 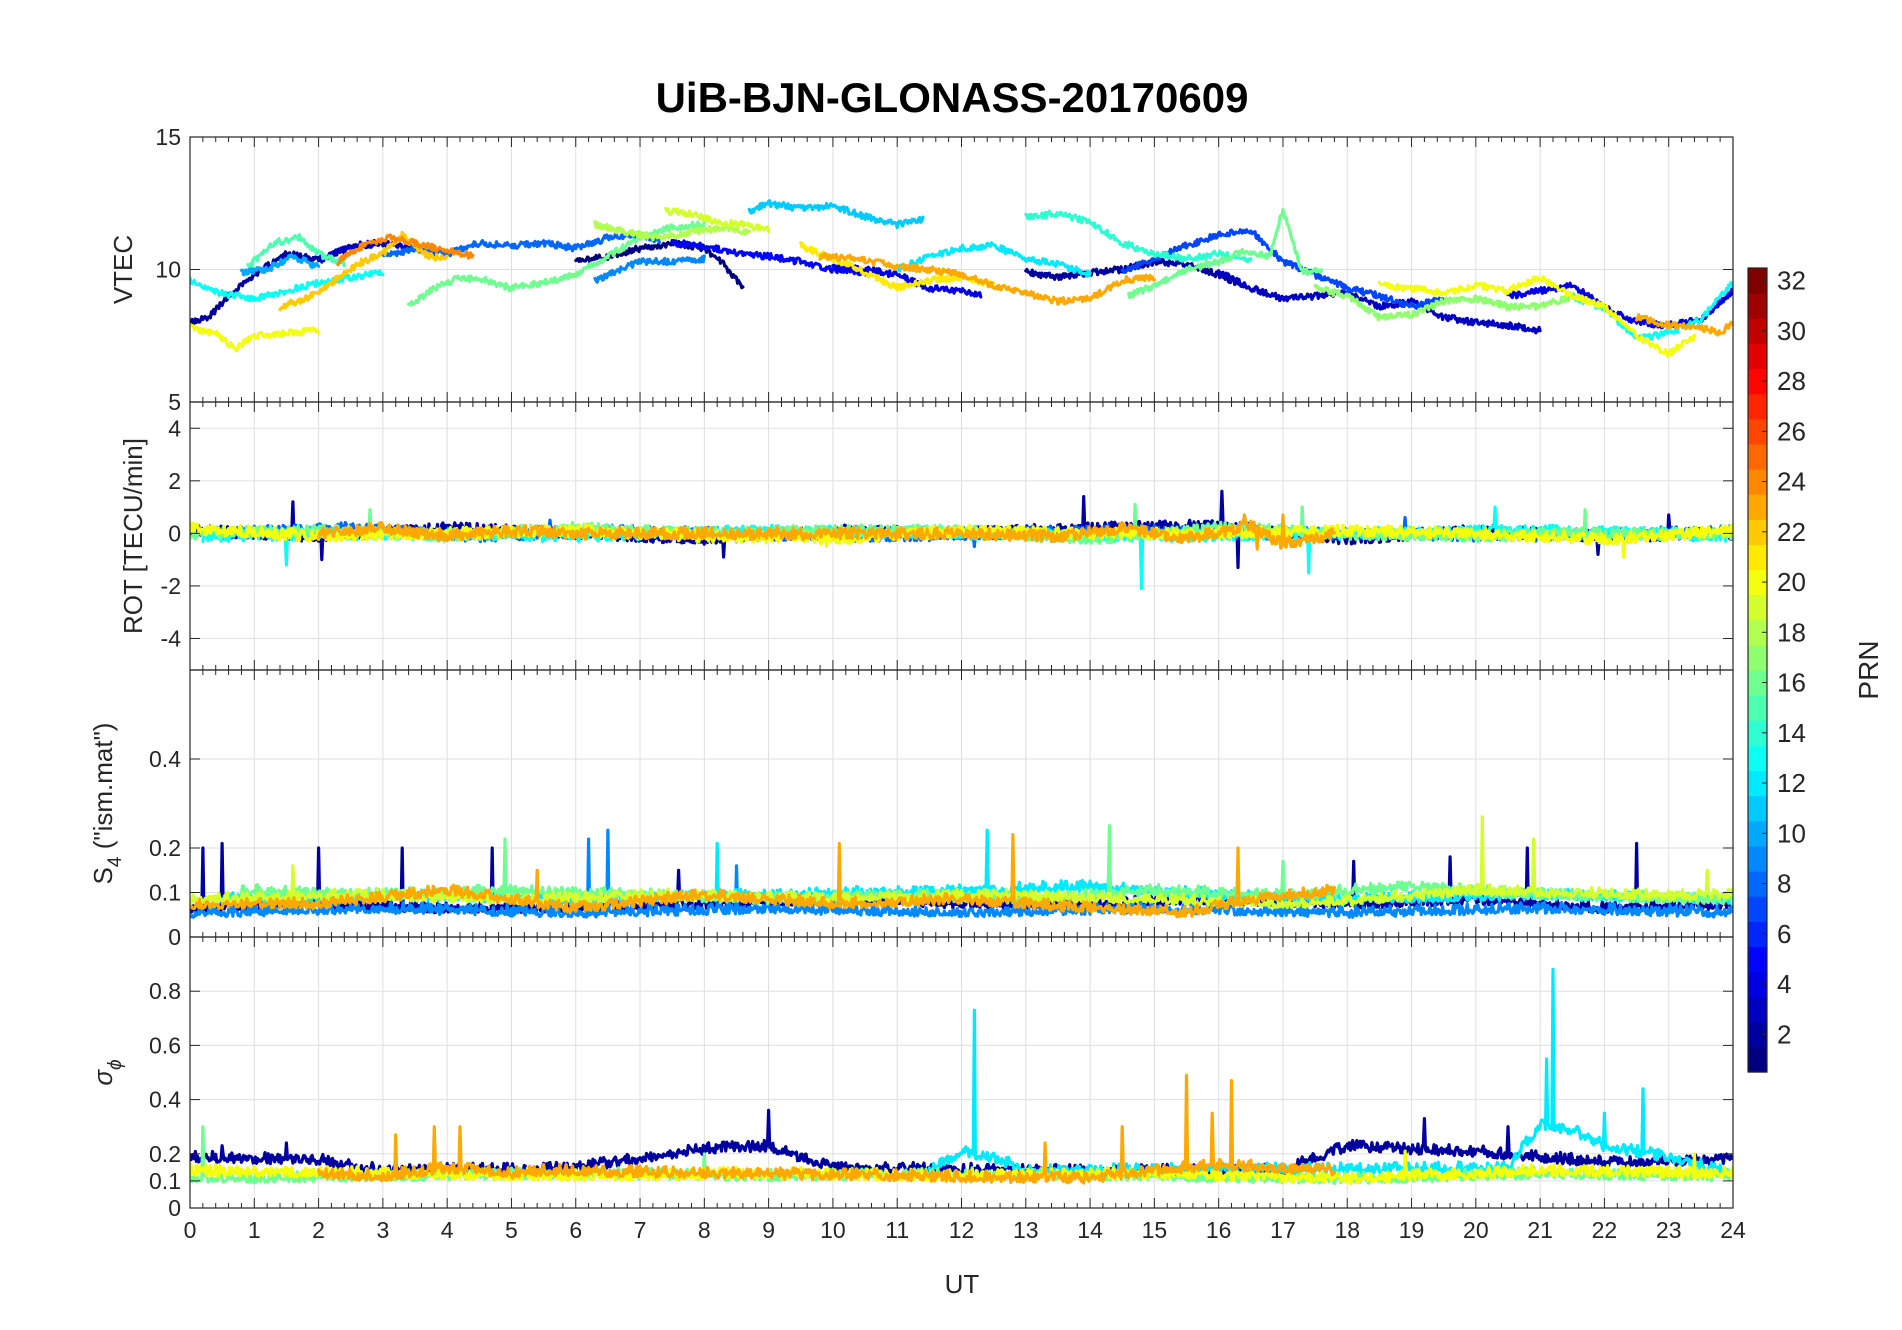 What do you see at coordinates (168, 137) in the screenshot?
I see `vtec-y-tick-label: 15` at bounding box center [168, 137].